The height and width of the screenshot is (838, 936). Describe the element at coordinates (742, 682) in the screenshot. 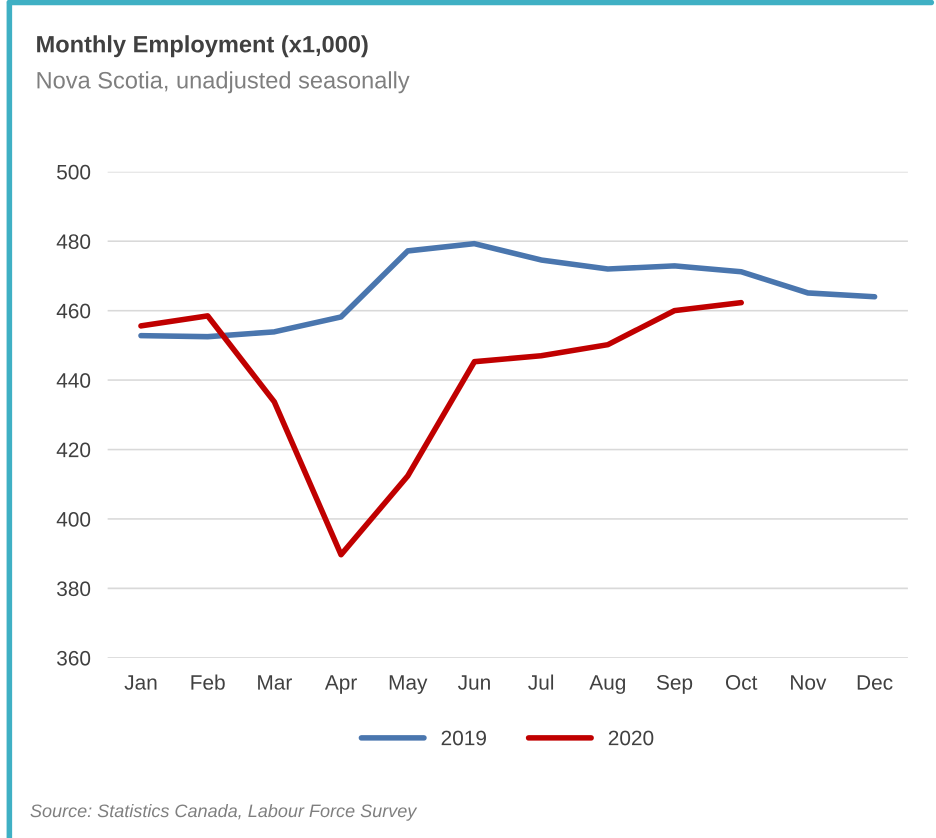

I see `x-tick-label: Oct` at that location.